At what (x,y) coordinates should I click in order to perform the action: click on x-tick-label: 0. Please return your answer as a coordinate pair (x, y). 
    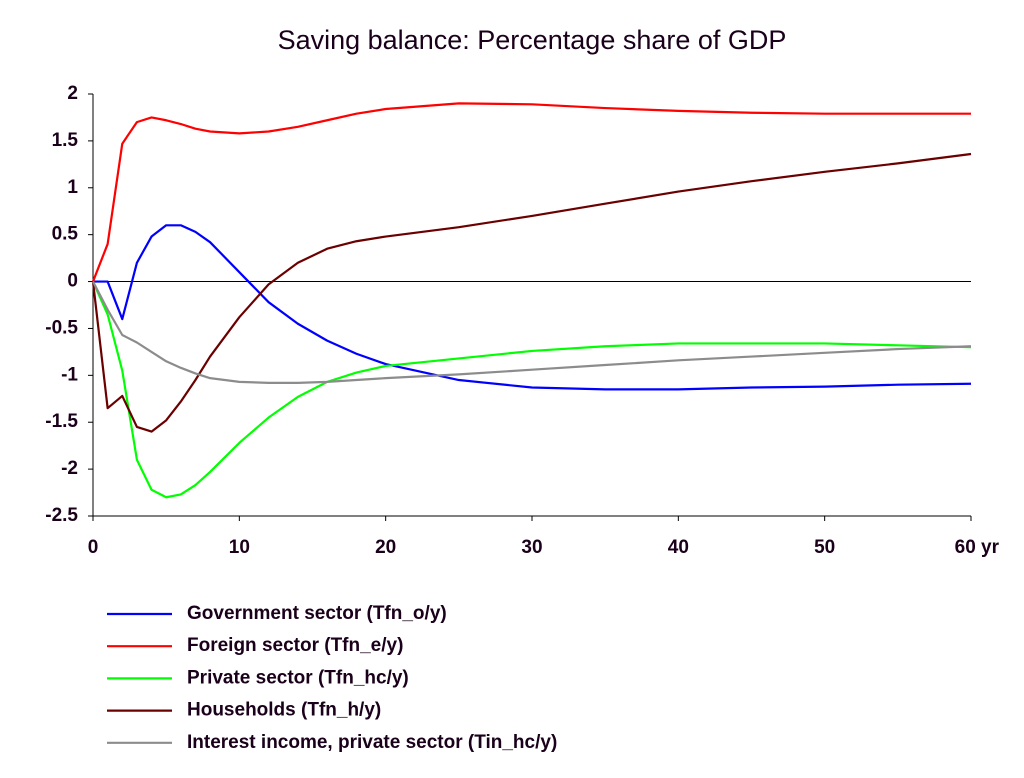
    Looking at the image, I should click on (93, 547).